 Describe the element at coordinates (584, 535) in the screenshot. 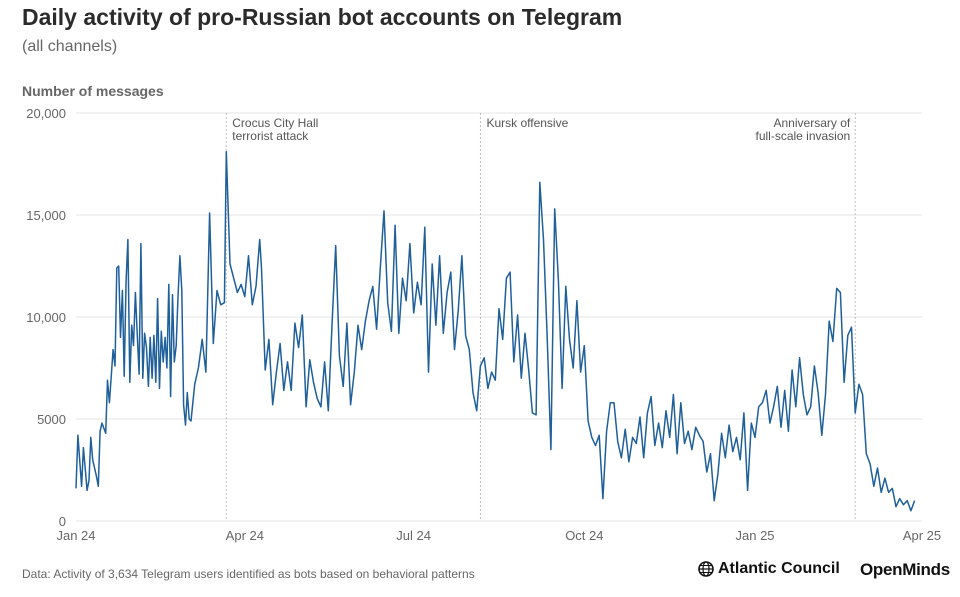

I see `x-tick-label: Oct 24` at that location.